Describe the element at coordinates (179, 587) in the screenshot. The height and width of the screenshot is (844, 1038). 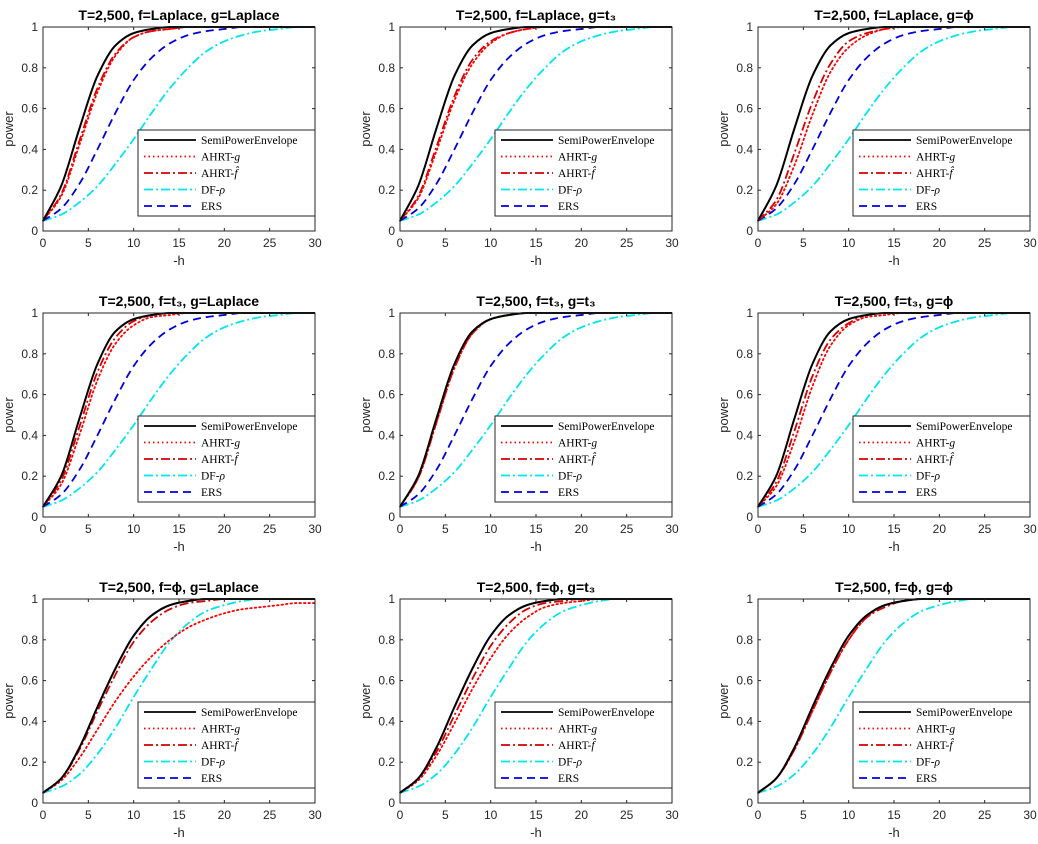
I see `panel-title: T=2,500, f=ϕ, g=Laplace` at that location.